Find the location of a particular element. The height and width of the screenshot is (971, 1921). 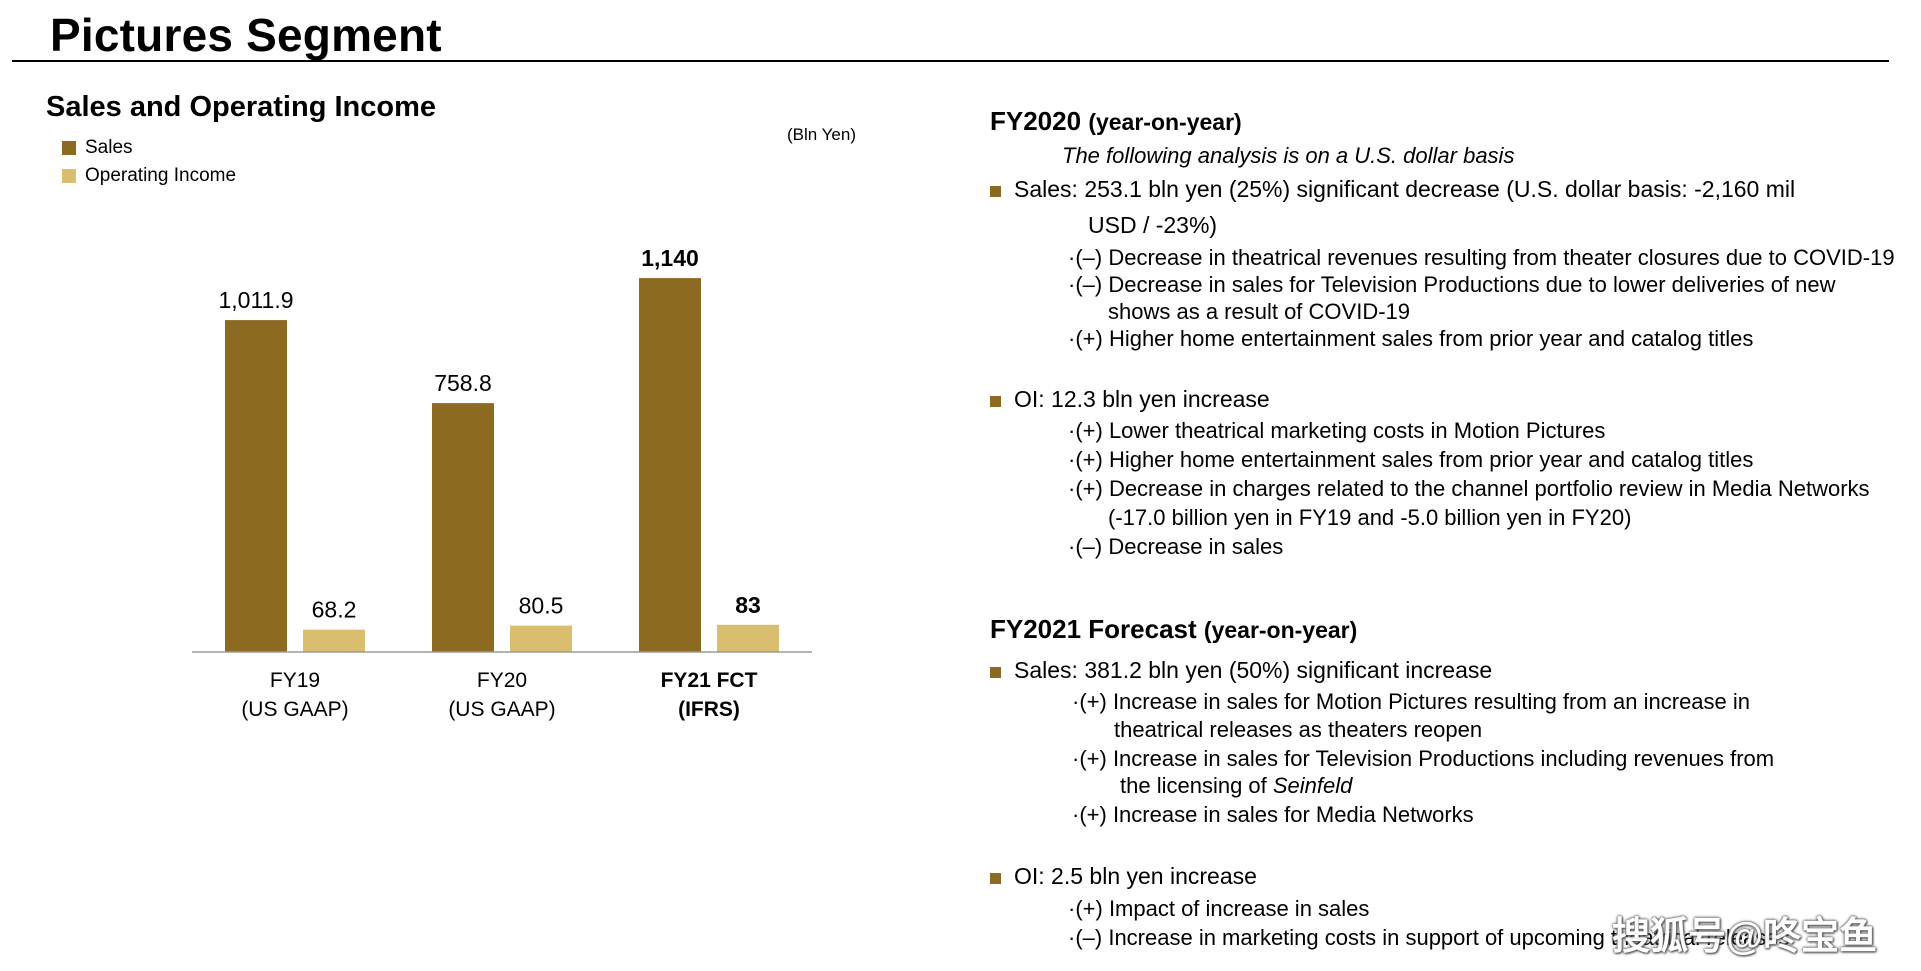

legend-item-operating-income: Operating Income is located at coordinates (149, 176).